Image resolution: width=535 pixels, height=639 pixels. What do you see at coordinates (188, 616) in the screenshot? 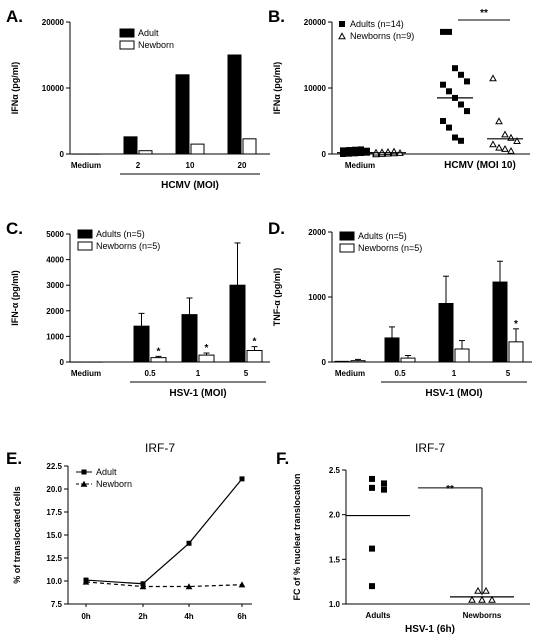
I see `panel-e-x-tick-label: 4h` at bounding box center [188, 616].